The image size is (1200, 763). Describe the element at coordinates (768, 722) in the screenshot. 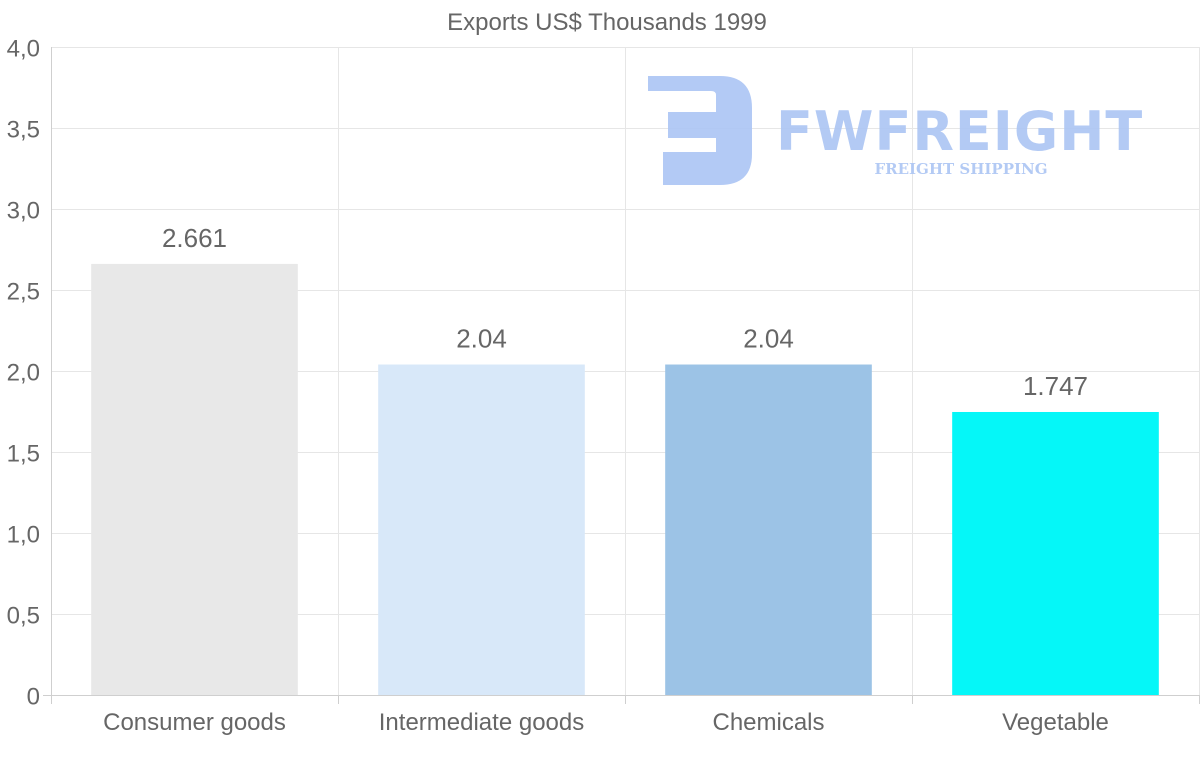

I see `x-tick-label: Chemicals` at that location.